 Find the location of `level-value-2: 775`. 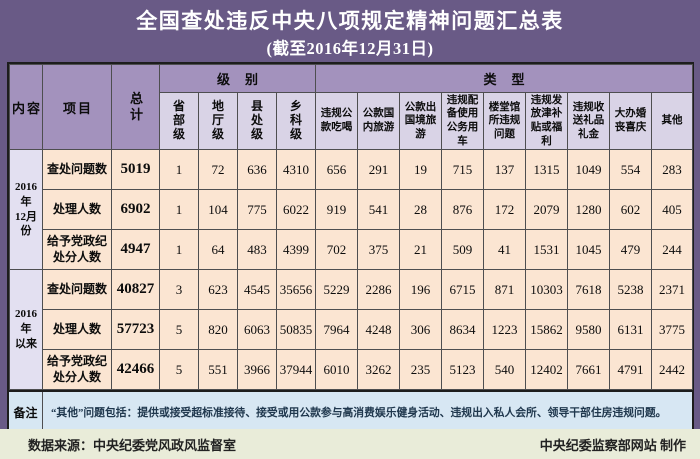

level-value-2: 775 is located at coordinates (257, 209).